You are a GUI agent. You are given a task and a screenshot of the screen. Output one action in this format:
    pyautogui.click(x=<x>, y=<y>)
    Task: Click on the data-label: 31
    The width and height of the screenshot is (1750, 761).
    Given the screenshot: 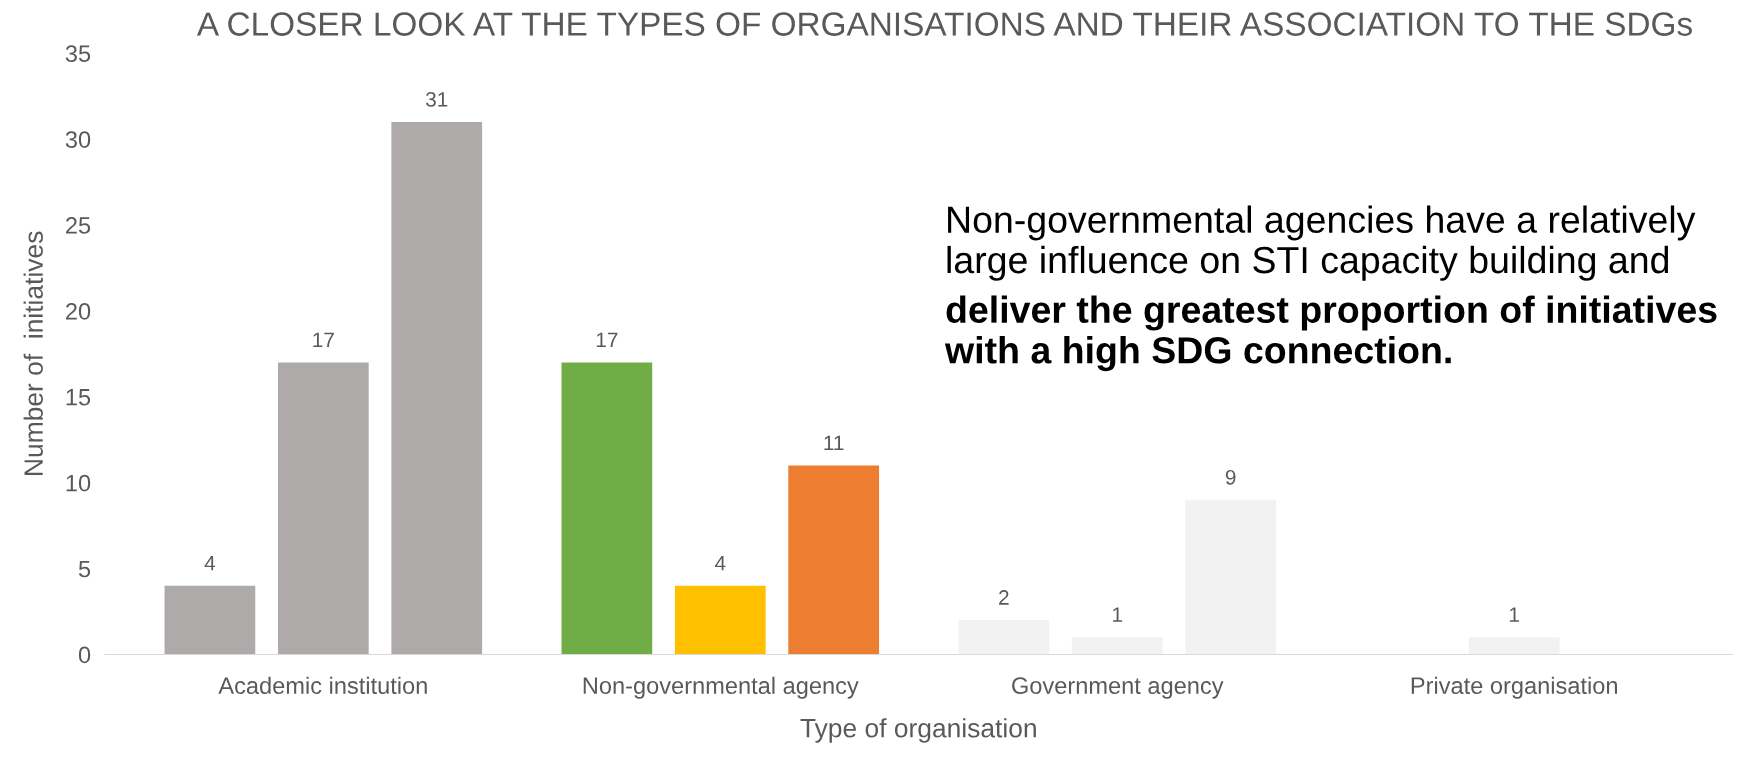 What is the action you would take?
    pyautogui.click(x=436, y=99)
    